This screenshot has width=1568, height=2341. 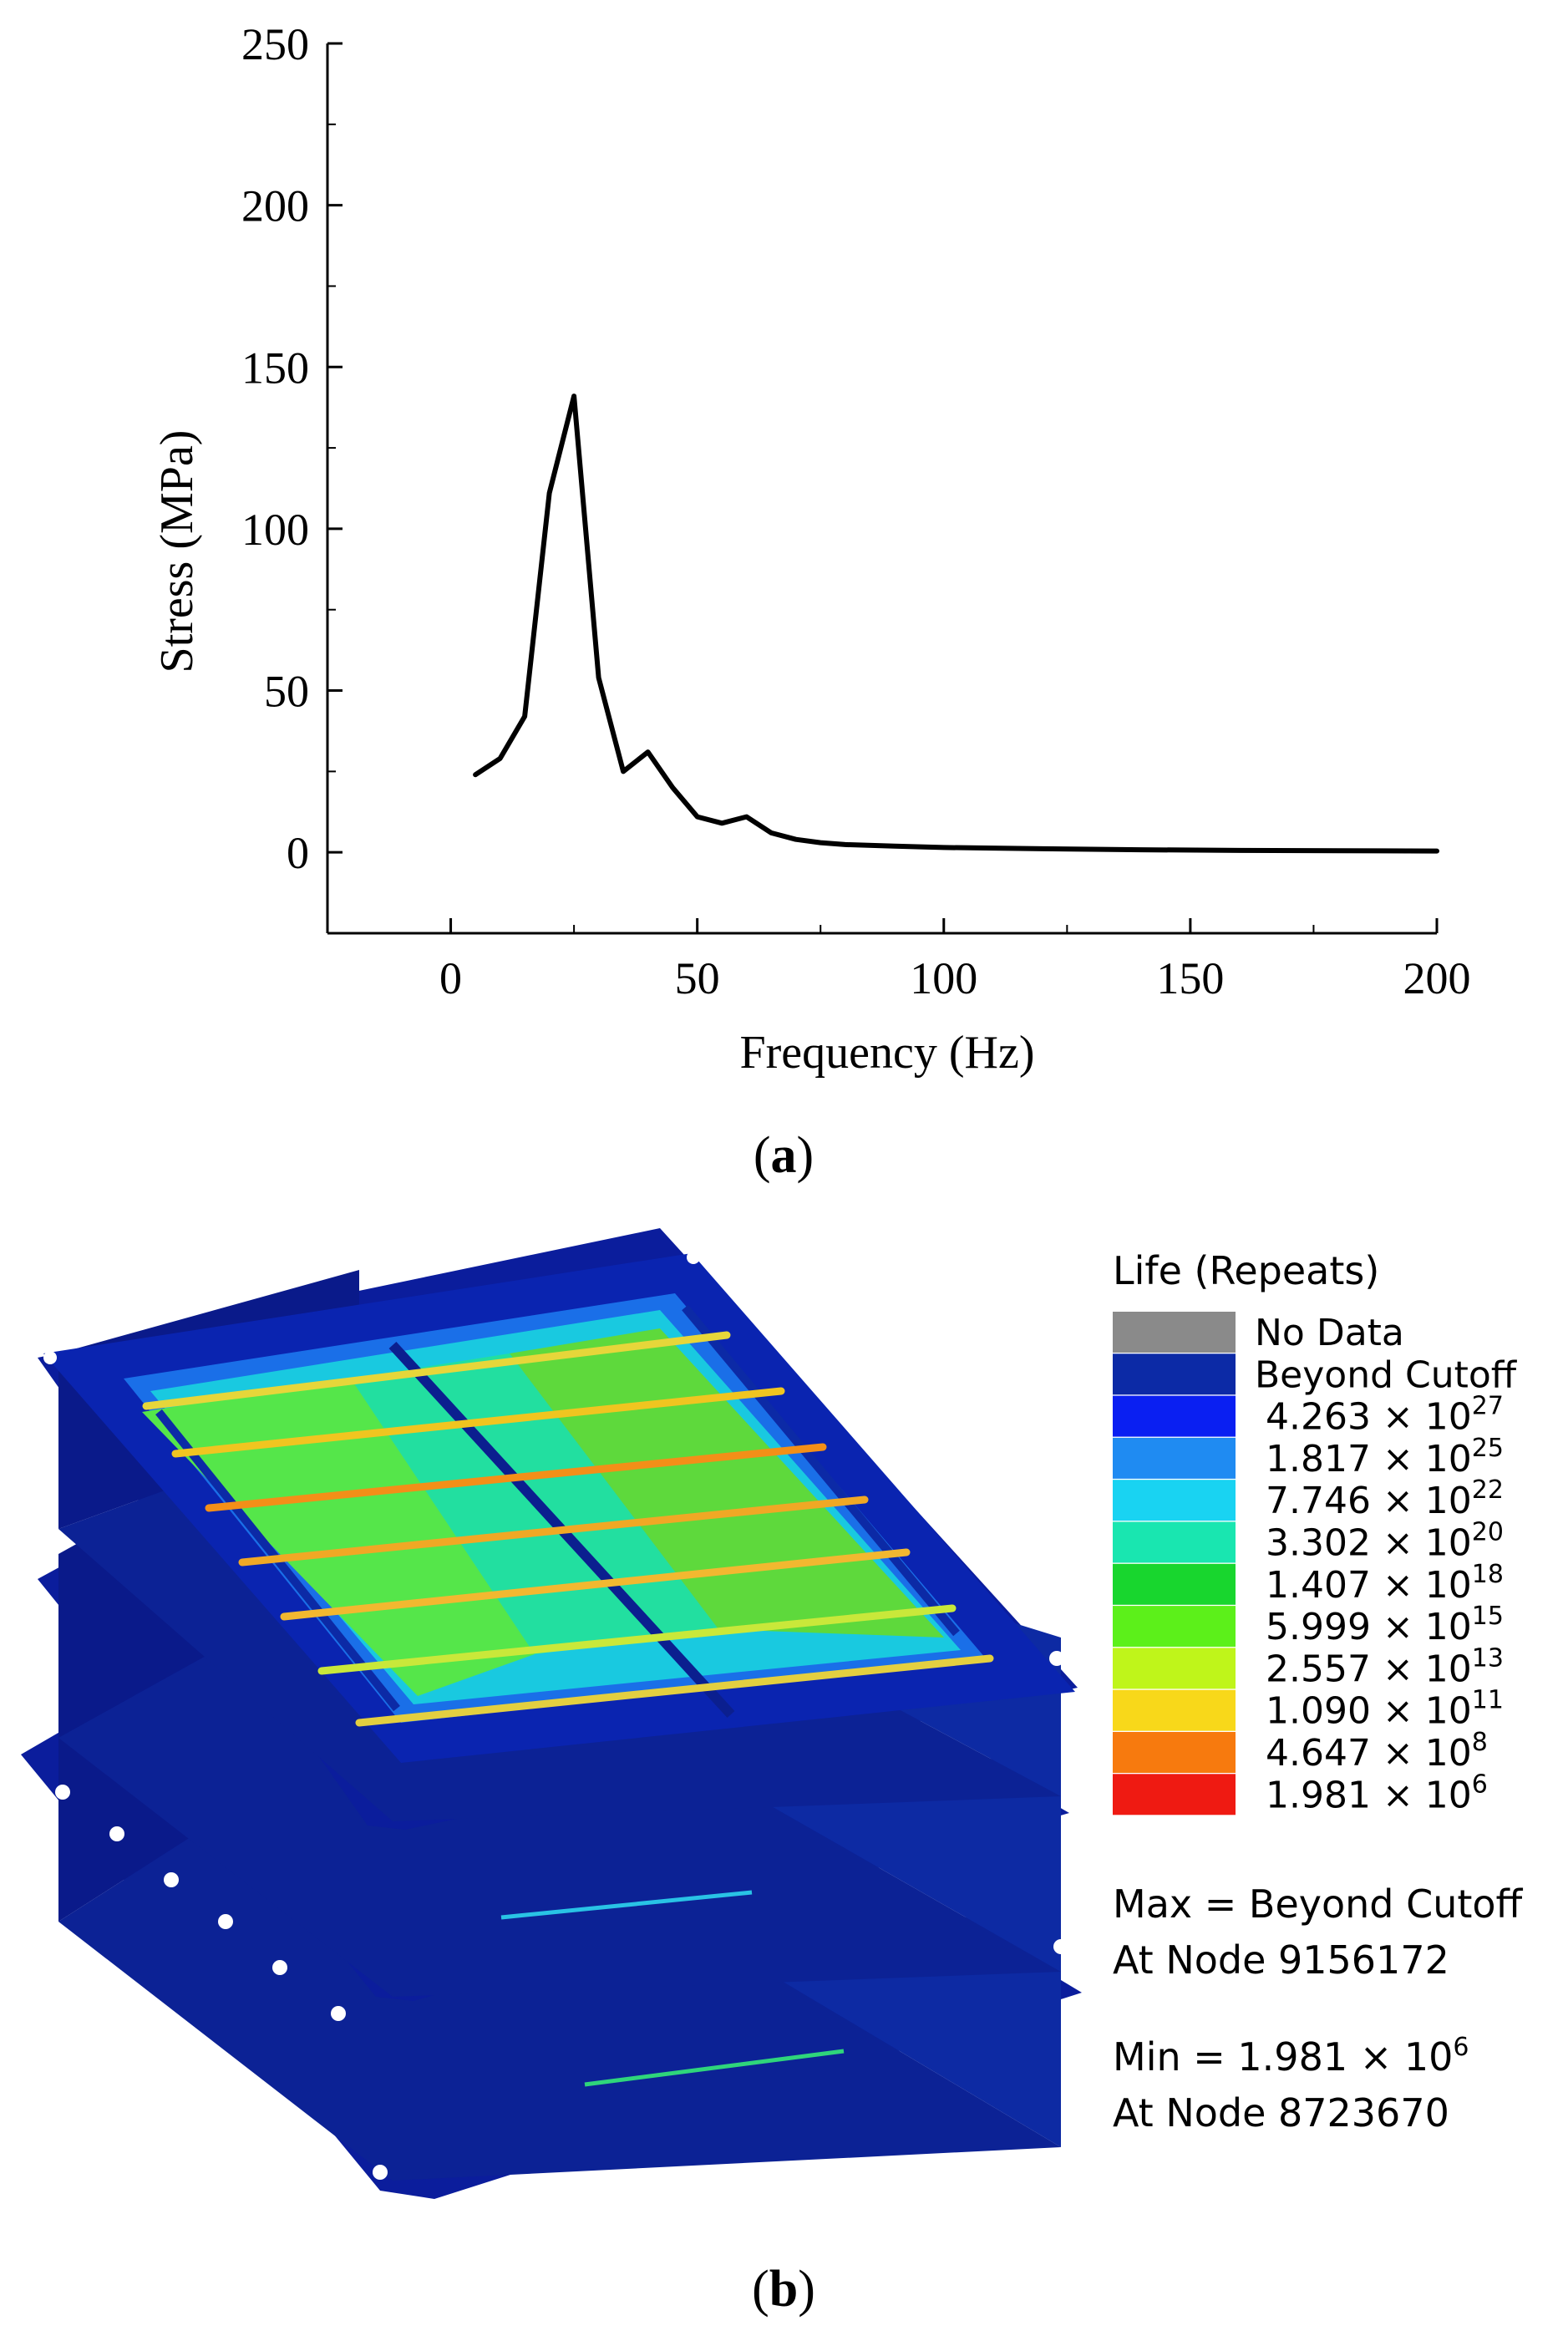 What do you see at coordinates (1437, 978) in the screenshot?
I see `x-tick-label: 200` at bounding box center [1437, 978].